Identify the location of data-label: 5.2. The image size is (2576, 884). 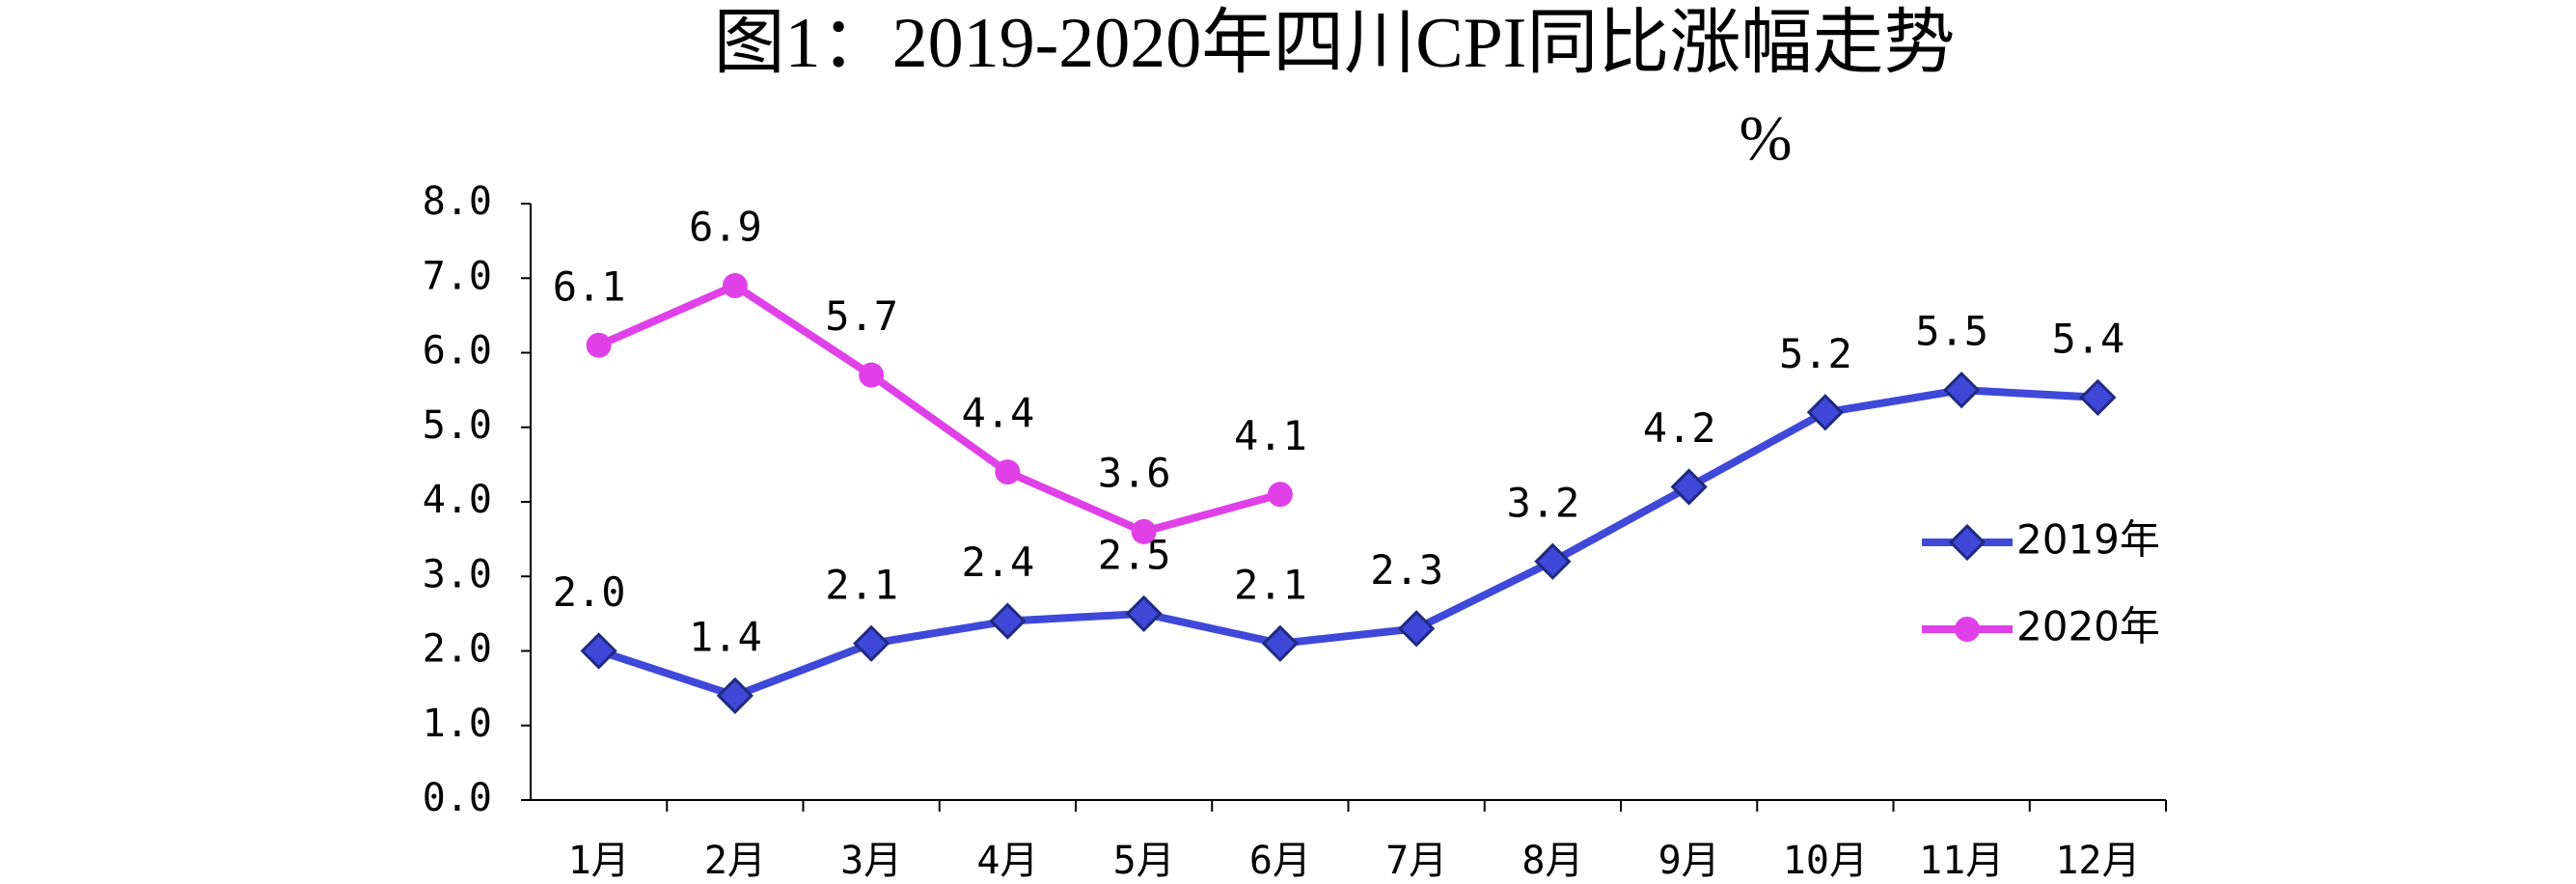
(1816, 354).